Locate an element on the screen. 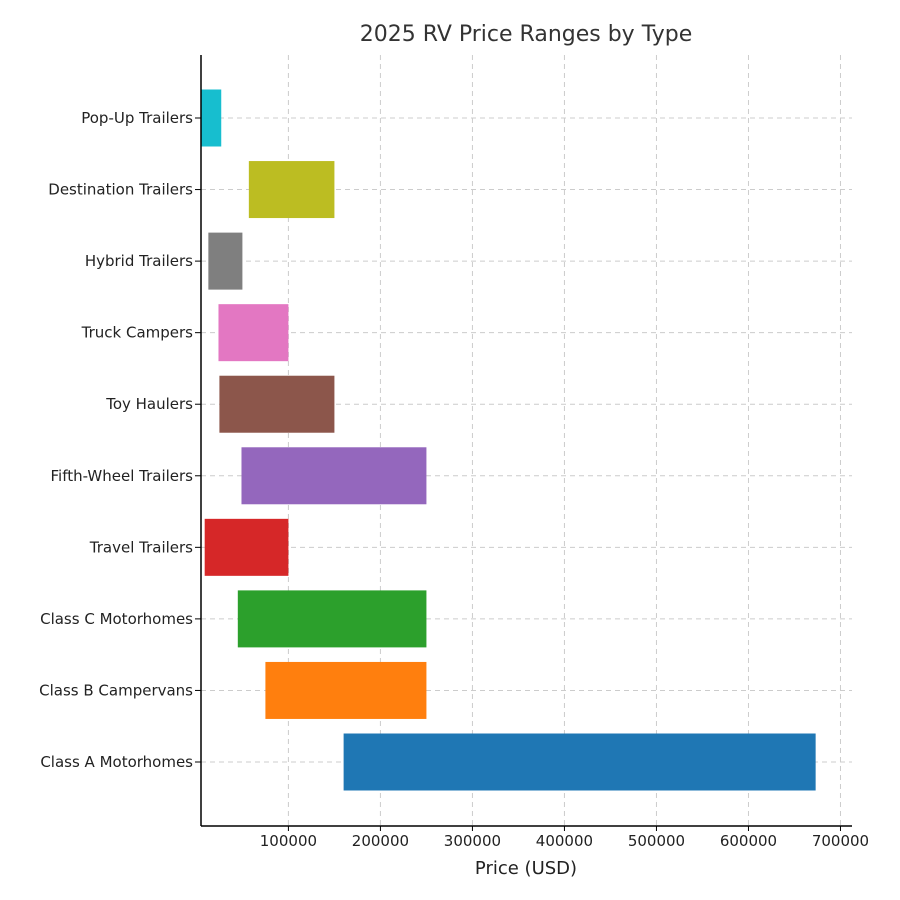 This screenshot has height=900, width=900. y-tick-label: Destination Trailers is located at coordinates (120, 190).